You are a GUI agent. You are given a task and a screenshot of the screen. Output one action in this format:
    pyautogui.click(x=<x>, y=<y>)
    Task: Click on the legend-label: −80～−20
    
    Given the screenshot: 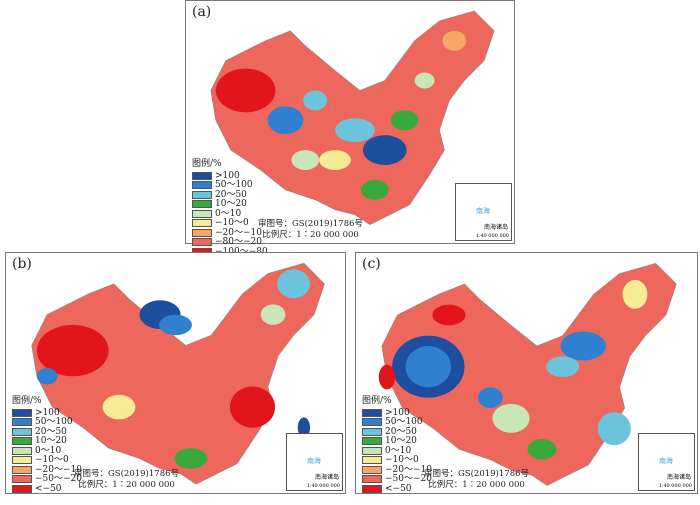 What is the action you would take?
    pyautogui.click(x=238, y=242)
    